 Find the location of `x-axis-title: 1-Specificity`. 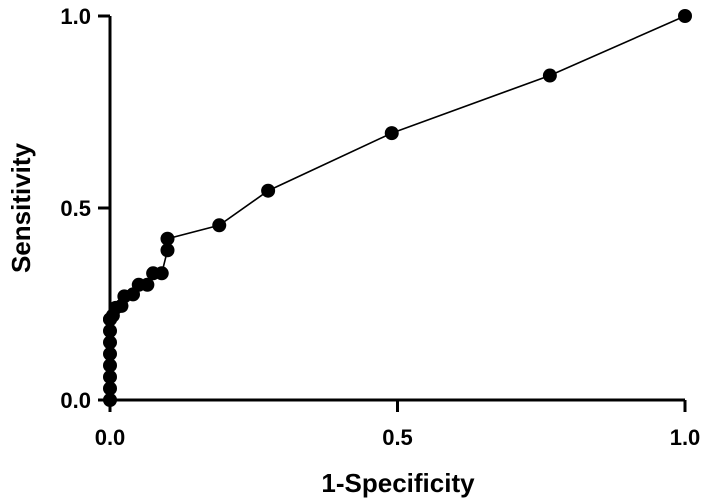

x-axis-title: 1-Specificity is located at coordinates (398, 483).